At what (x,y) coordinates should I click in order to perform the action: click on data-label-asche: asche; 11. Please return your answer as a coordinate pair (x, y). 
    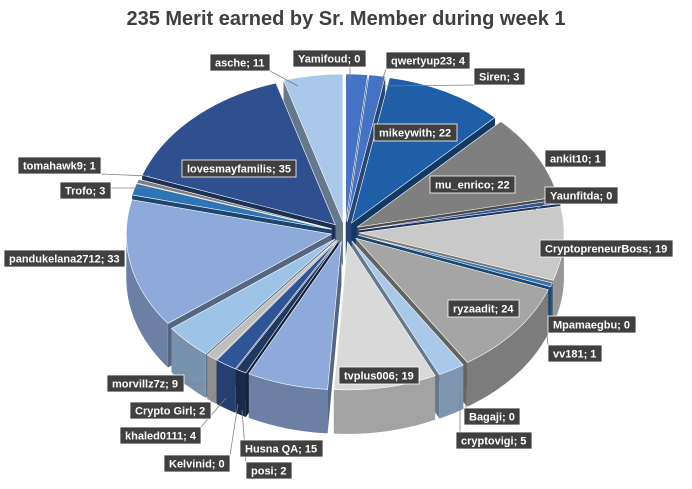
    Looking at the image, I should click on (240, 62).